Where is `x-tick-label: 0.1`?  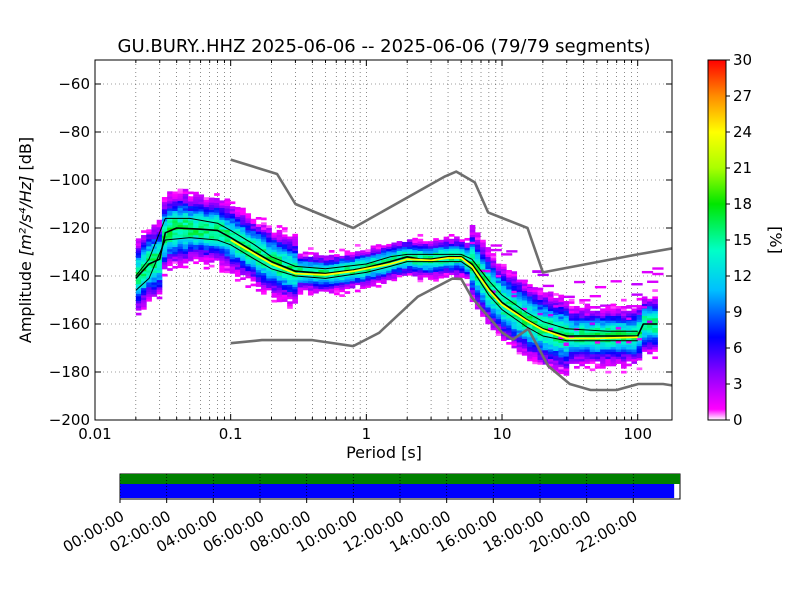
x-tick-label: 0.1 is located at coordinates (231, 434).